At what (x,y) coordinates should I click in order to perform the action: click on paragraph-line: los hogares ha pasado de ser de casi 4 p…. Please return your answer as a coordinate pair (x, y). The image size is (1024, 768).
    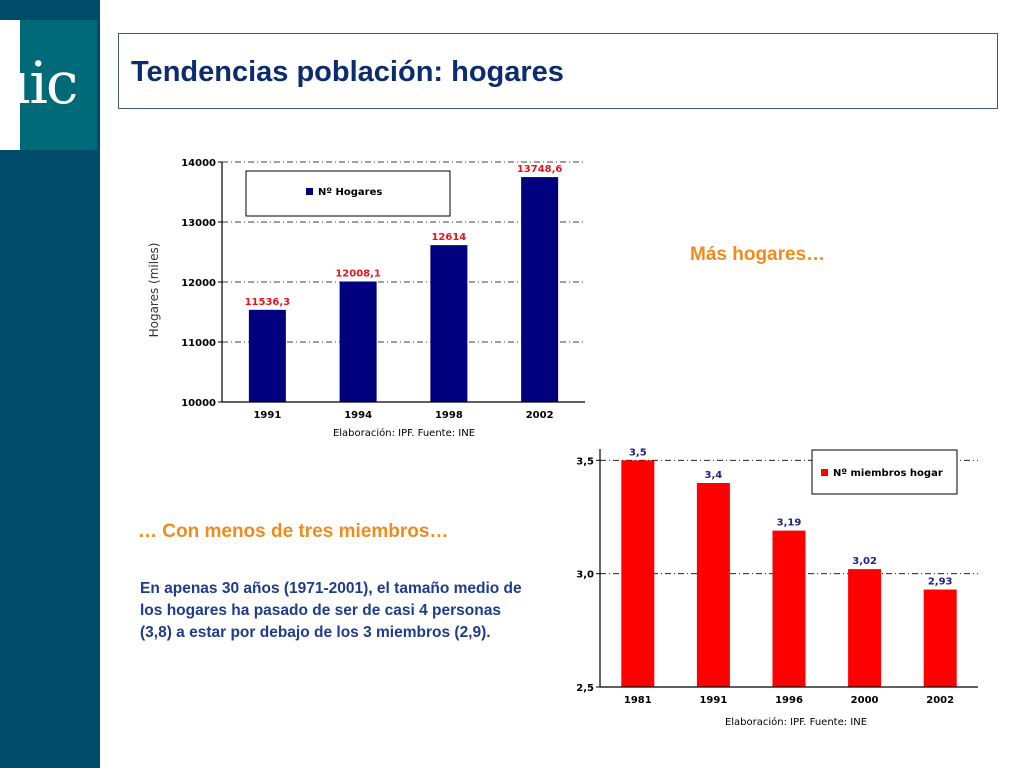
    Looking at the image, I should click on (320, 610).